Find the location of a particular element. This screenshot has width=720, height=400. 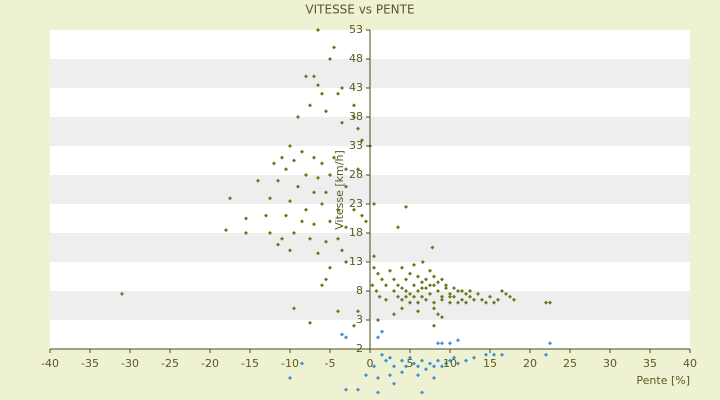

x-tick-label: 5 is located at coordinates (410, 363).